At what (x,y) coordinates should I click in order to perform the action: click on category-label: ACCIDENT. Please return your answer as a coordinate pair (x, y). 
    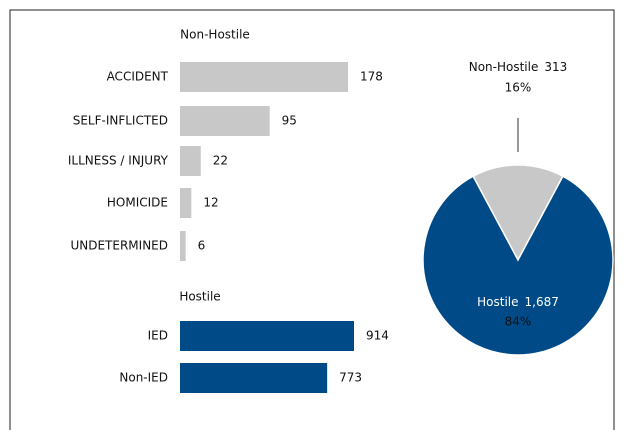
    Looking at the image, I should click on (138, 77).